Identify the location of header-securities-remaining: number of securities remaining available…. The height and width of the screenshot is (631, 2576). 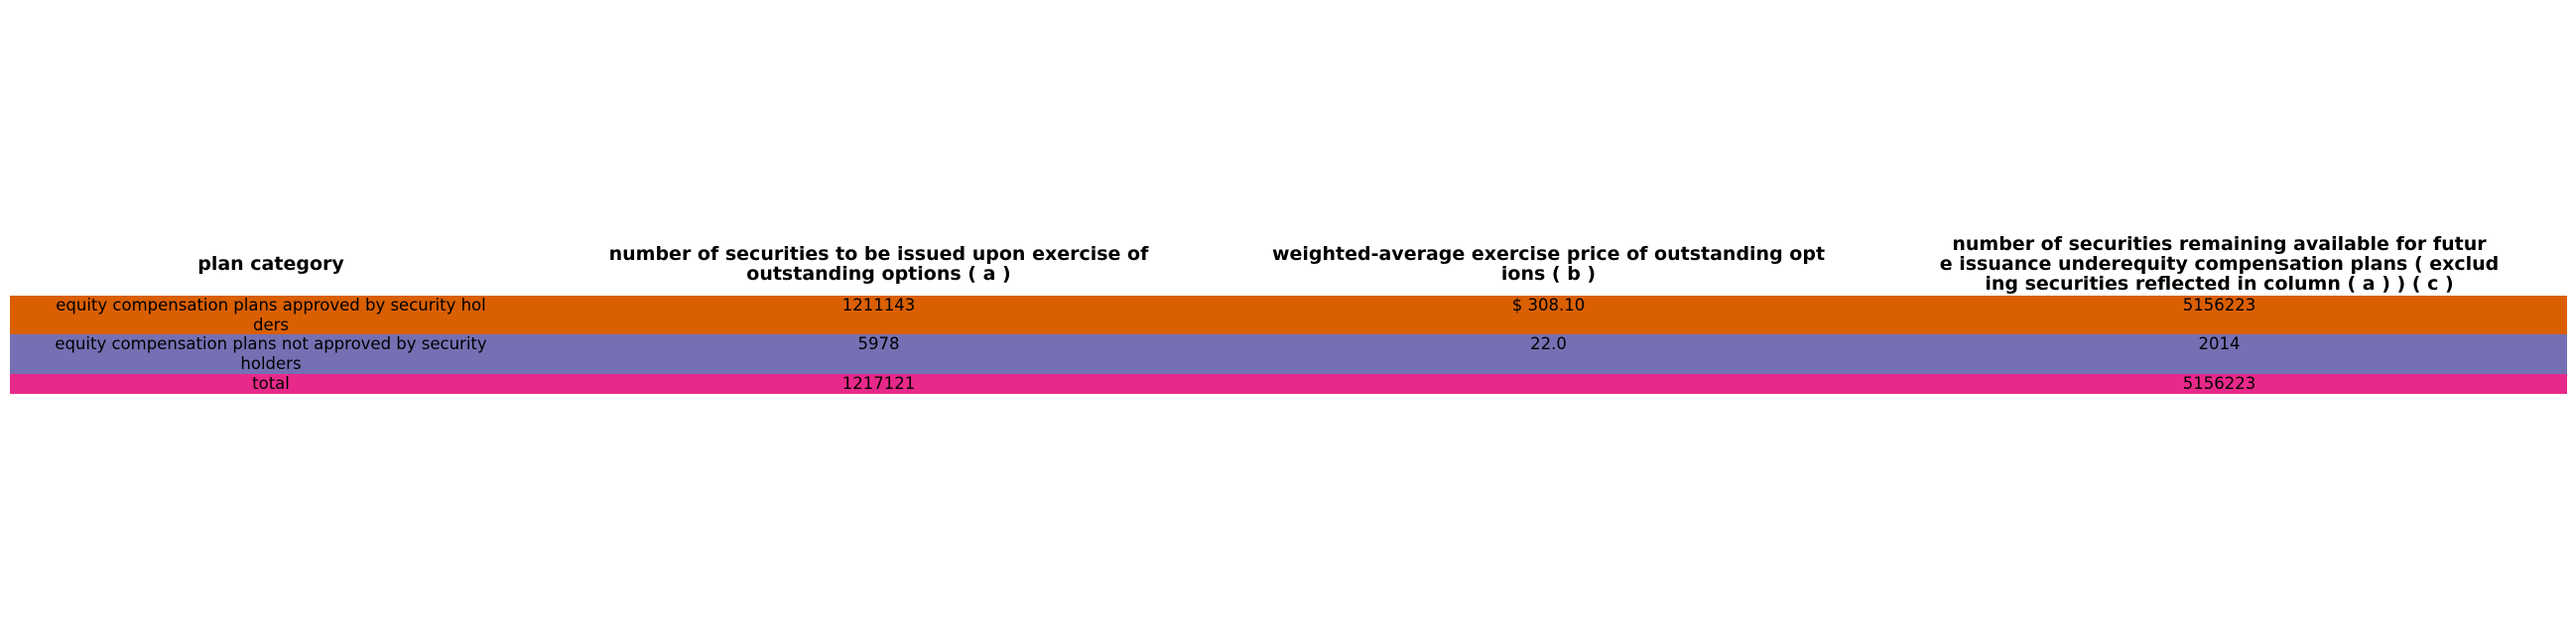
(2220, 264).